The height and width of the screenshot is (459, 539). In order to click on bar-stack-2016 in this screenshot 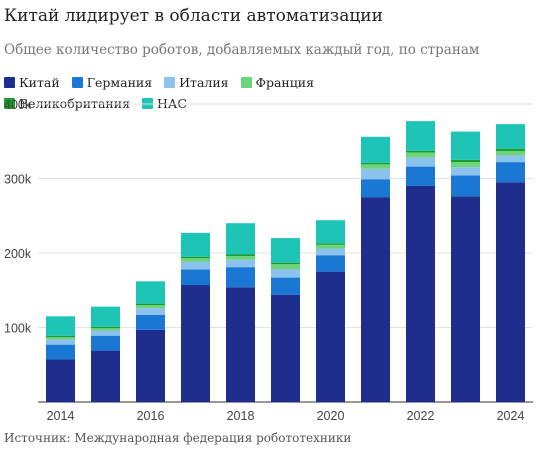, I will do `click(150, 341)`.